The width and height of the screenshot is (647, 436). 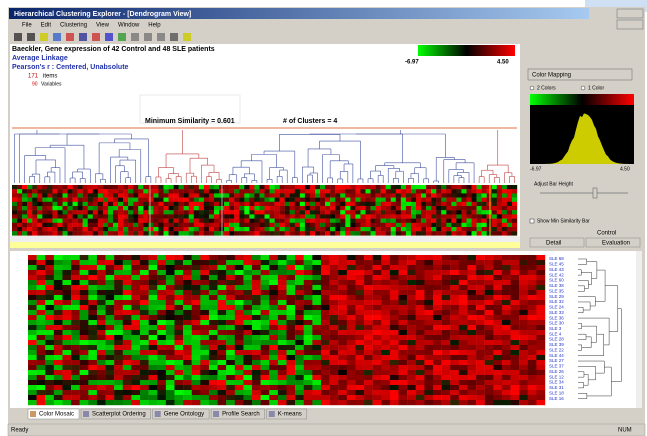 I want to click on menu-item: Window, so click(x=129, y=26).